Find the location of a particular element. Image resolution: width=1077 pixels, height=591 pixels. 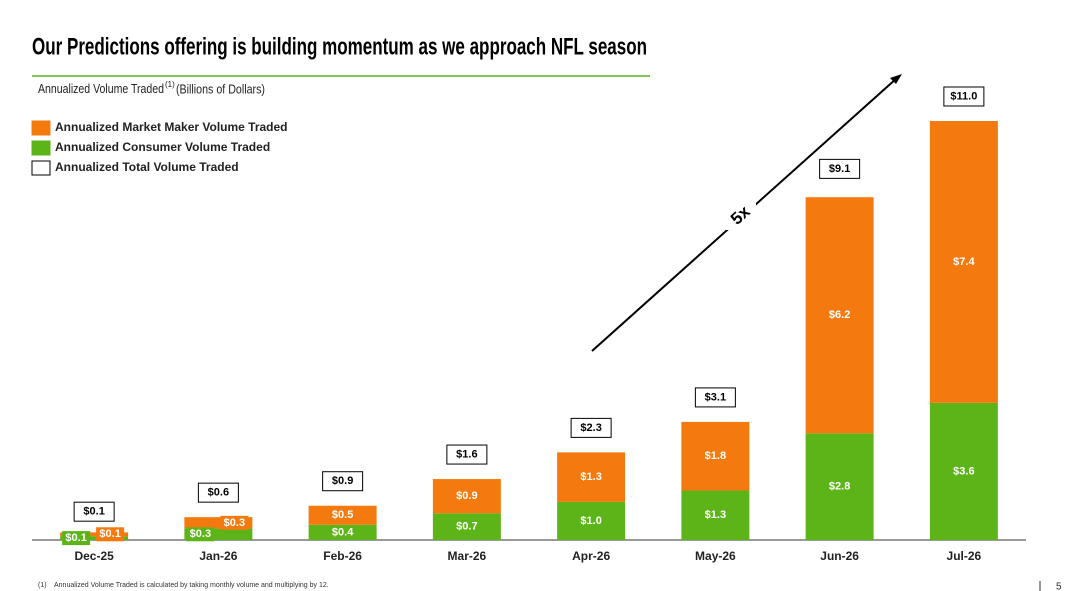

x-tick-label: Feb-26 is located at coordinates (342, 556).